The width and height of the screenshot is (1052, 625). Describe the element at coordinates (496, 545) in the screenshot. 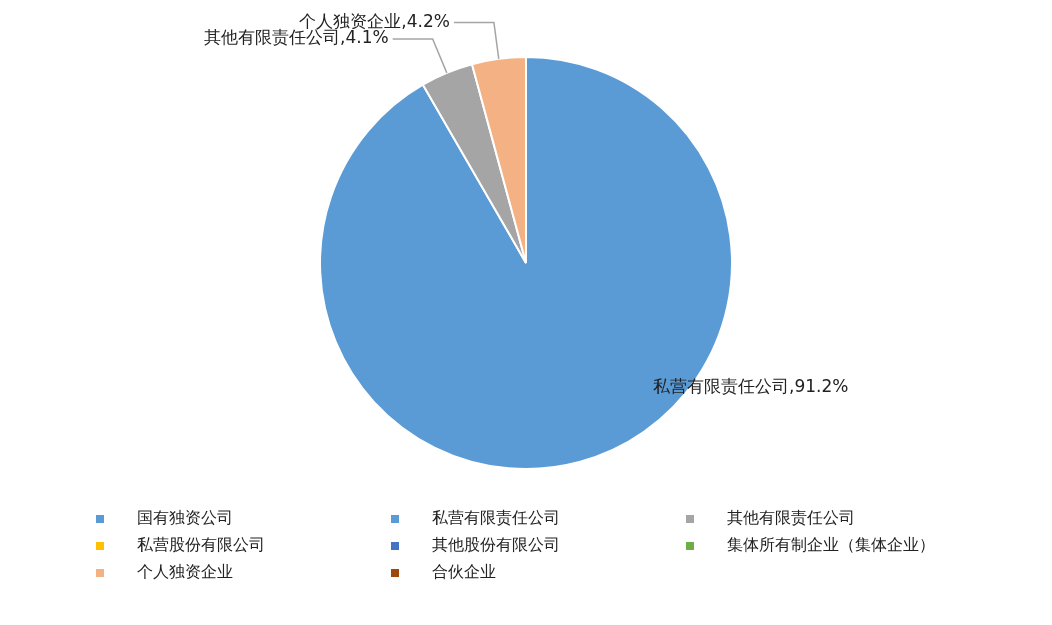

I see `legend-label: 其他股份有限公司` at that location.